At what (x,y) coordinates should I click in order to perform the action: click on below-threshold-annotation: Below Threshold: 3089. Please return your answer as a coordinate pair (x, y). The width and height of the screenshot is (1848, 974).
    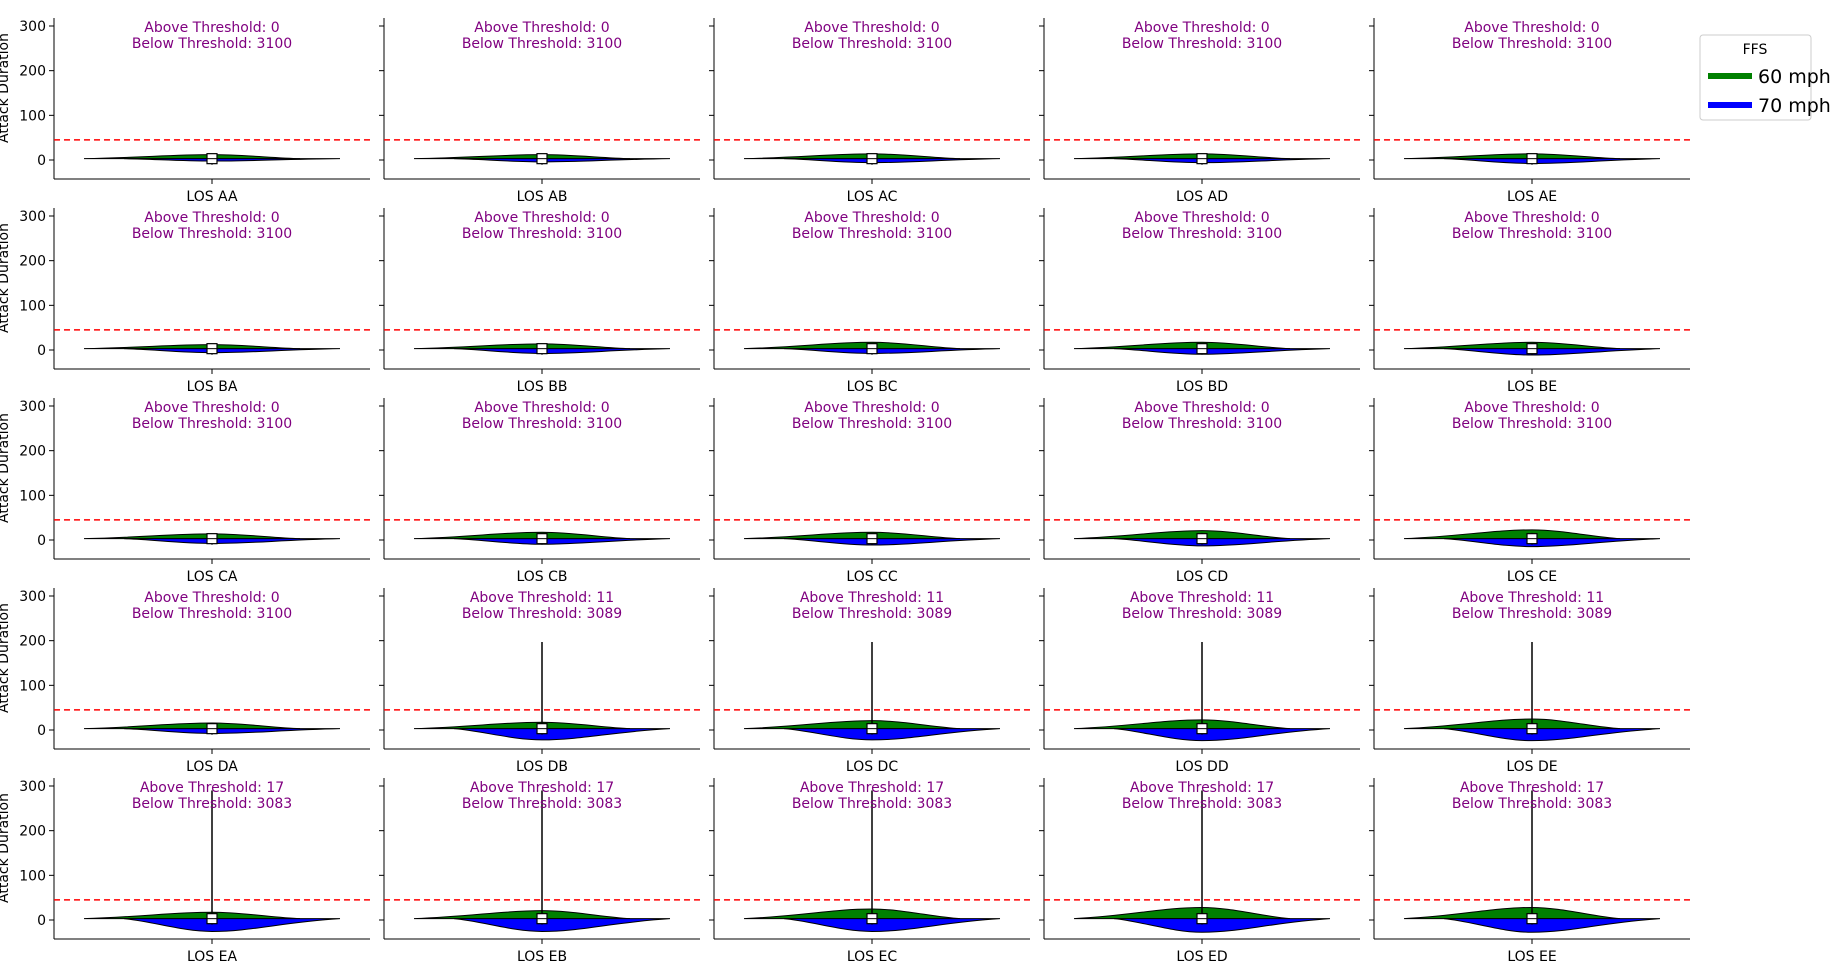
    Looking at the image, I should click on (542, 614).